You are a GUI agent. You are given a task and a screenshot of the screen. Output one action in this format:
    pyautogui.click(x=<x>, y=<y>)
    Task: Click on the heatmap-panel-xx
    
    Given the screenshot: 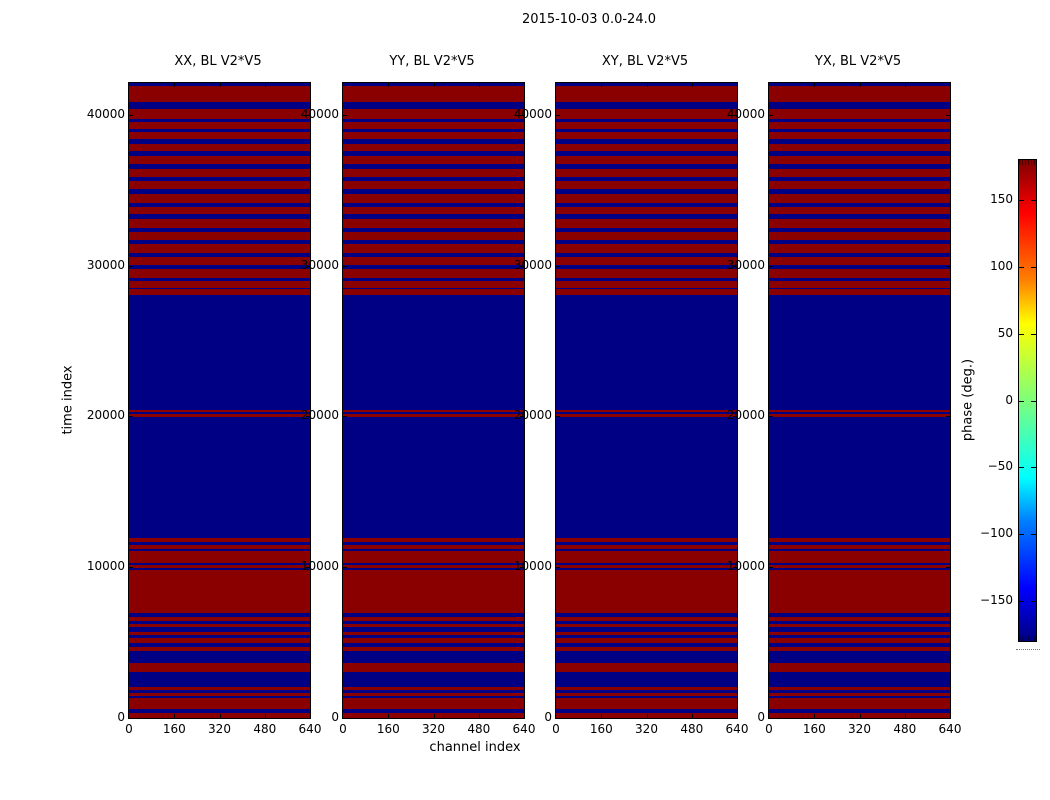 What is the action you would take?
    pyautogui.click(x=219, y=400)
    